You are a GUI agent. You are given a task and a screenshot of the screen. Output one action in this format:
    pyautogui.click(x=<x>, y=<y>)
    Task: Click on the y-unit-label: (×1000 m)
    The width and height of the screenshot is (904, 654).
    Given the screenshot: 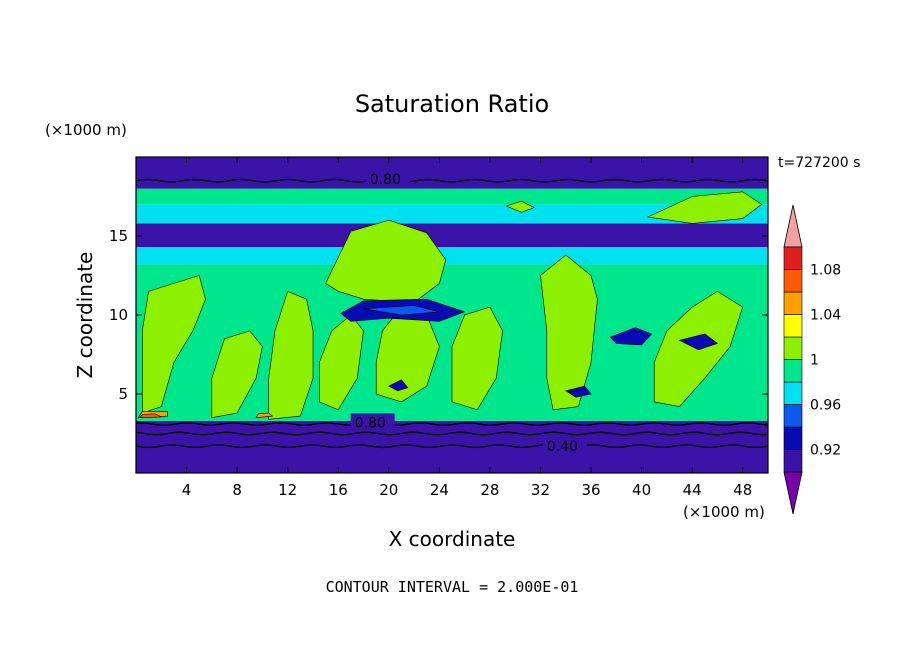 What is the action you would take?
    pyautogui.click(x=86, y=130)
    